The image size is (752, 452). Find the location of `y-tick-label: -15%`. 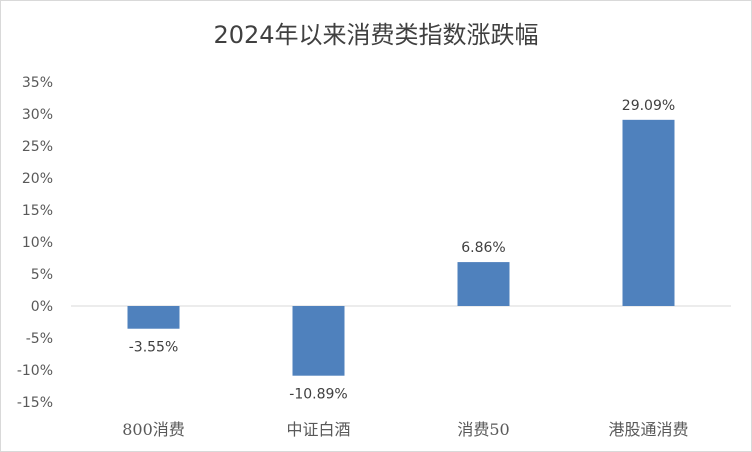

y-tick-label: -15% is located at coordinates (35, 403).